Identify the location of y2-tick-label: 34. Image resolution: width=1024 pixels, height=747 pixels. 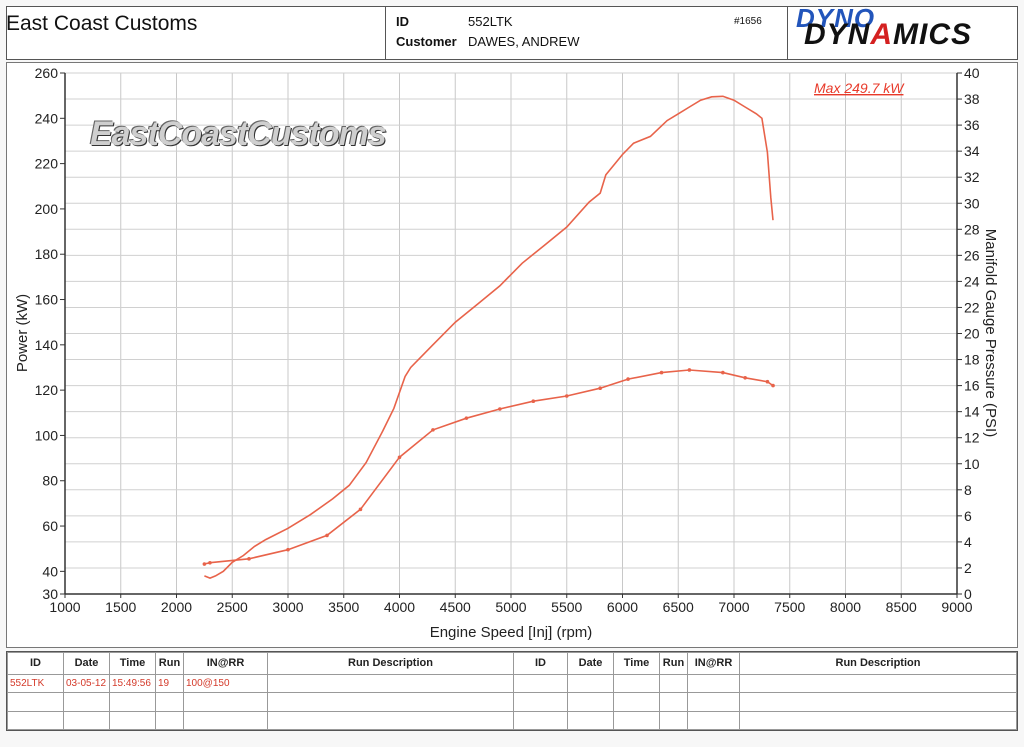
(972, 151).